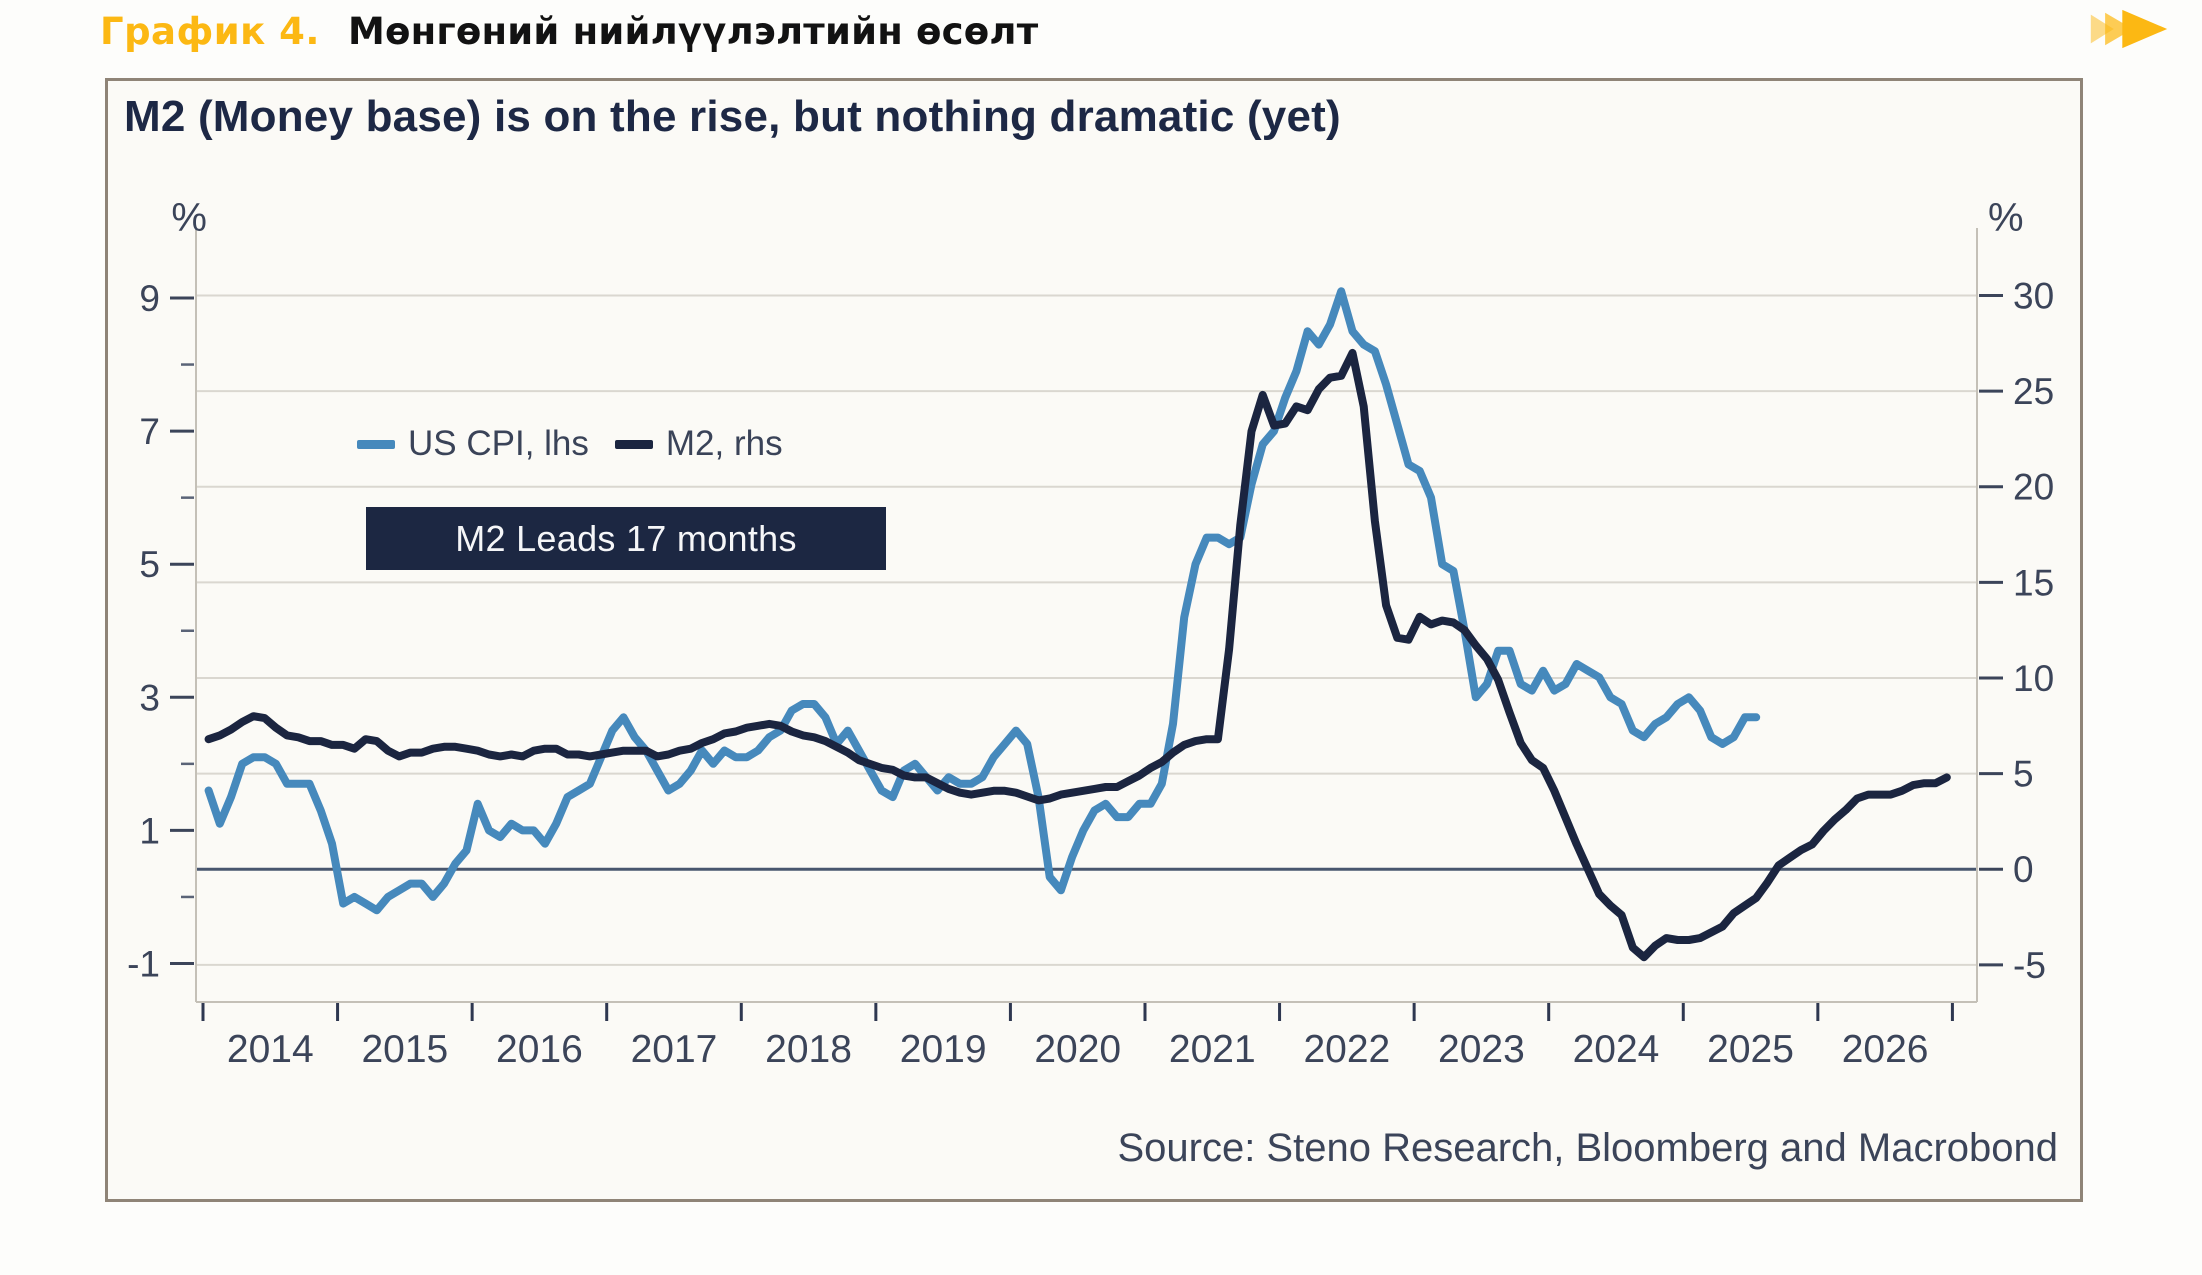  I want to click on figure-title: Мөнгөний нийлүүлэлтийн өсөлт, so click(693, 31).